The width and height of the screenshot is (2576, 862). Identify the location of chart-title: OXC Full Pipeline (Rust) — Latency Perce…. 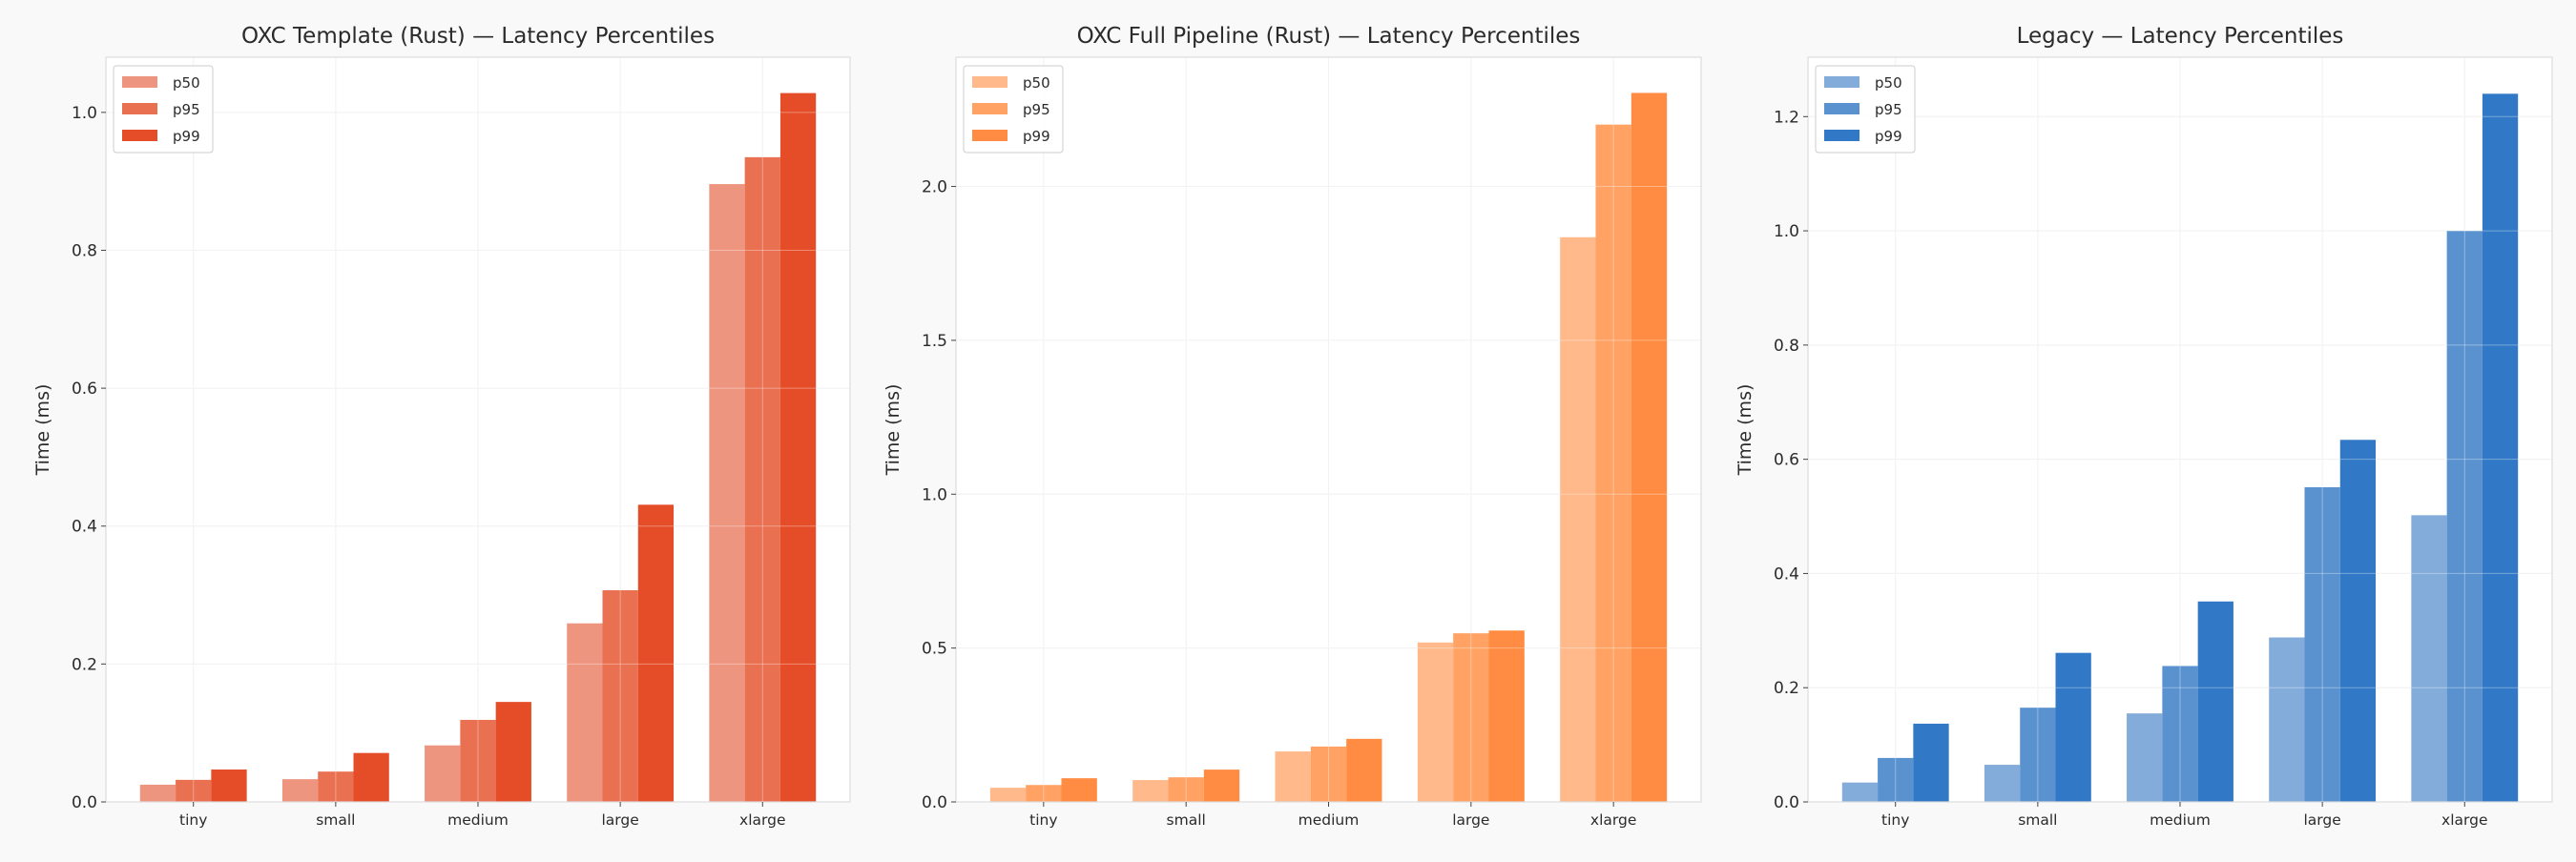
(1329, 36).